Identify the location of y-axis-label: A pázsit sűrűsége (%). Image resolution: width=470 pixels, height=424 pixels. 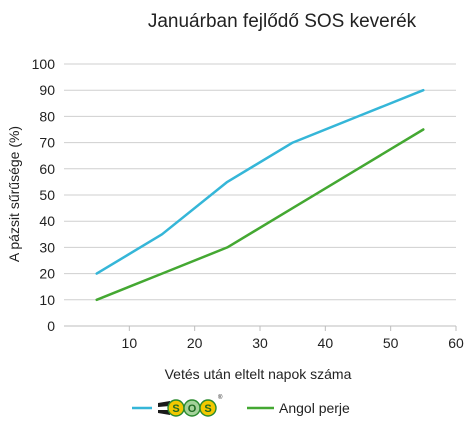
(14, 194).